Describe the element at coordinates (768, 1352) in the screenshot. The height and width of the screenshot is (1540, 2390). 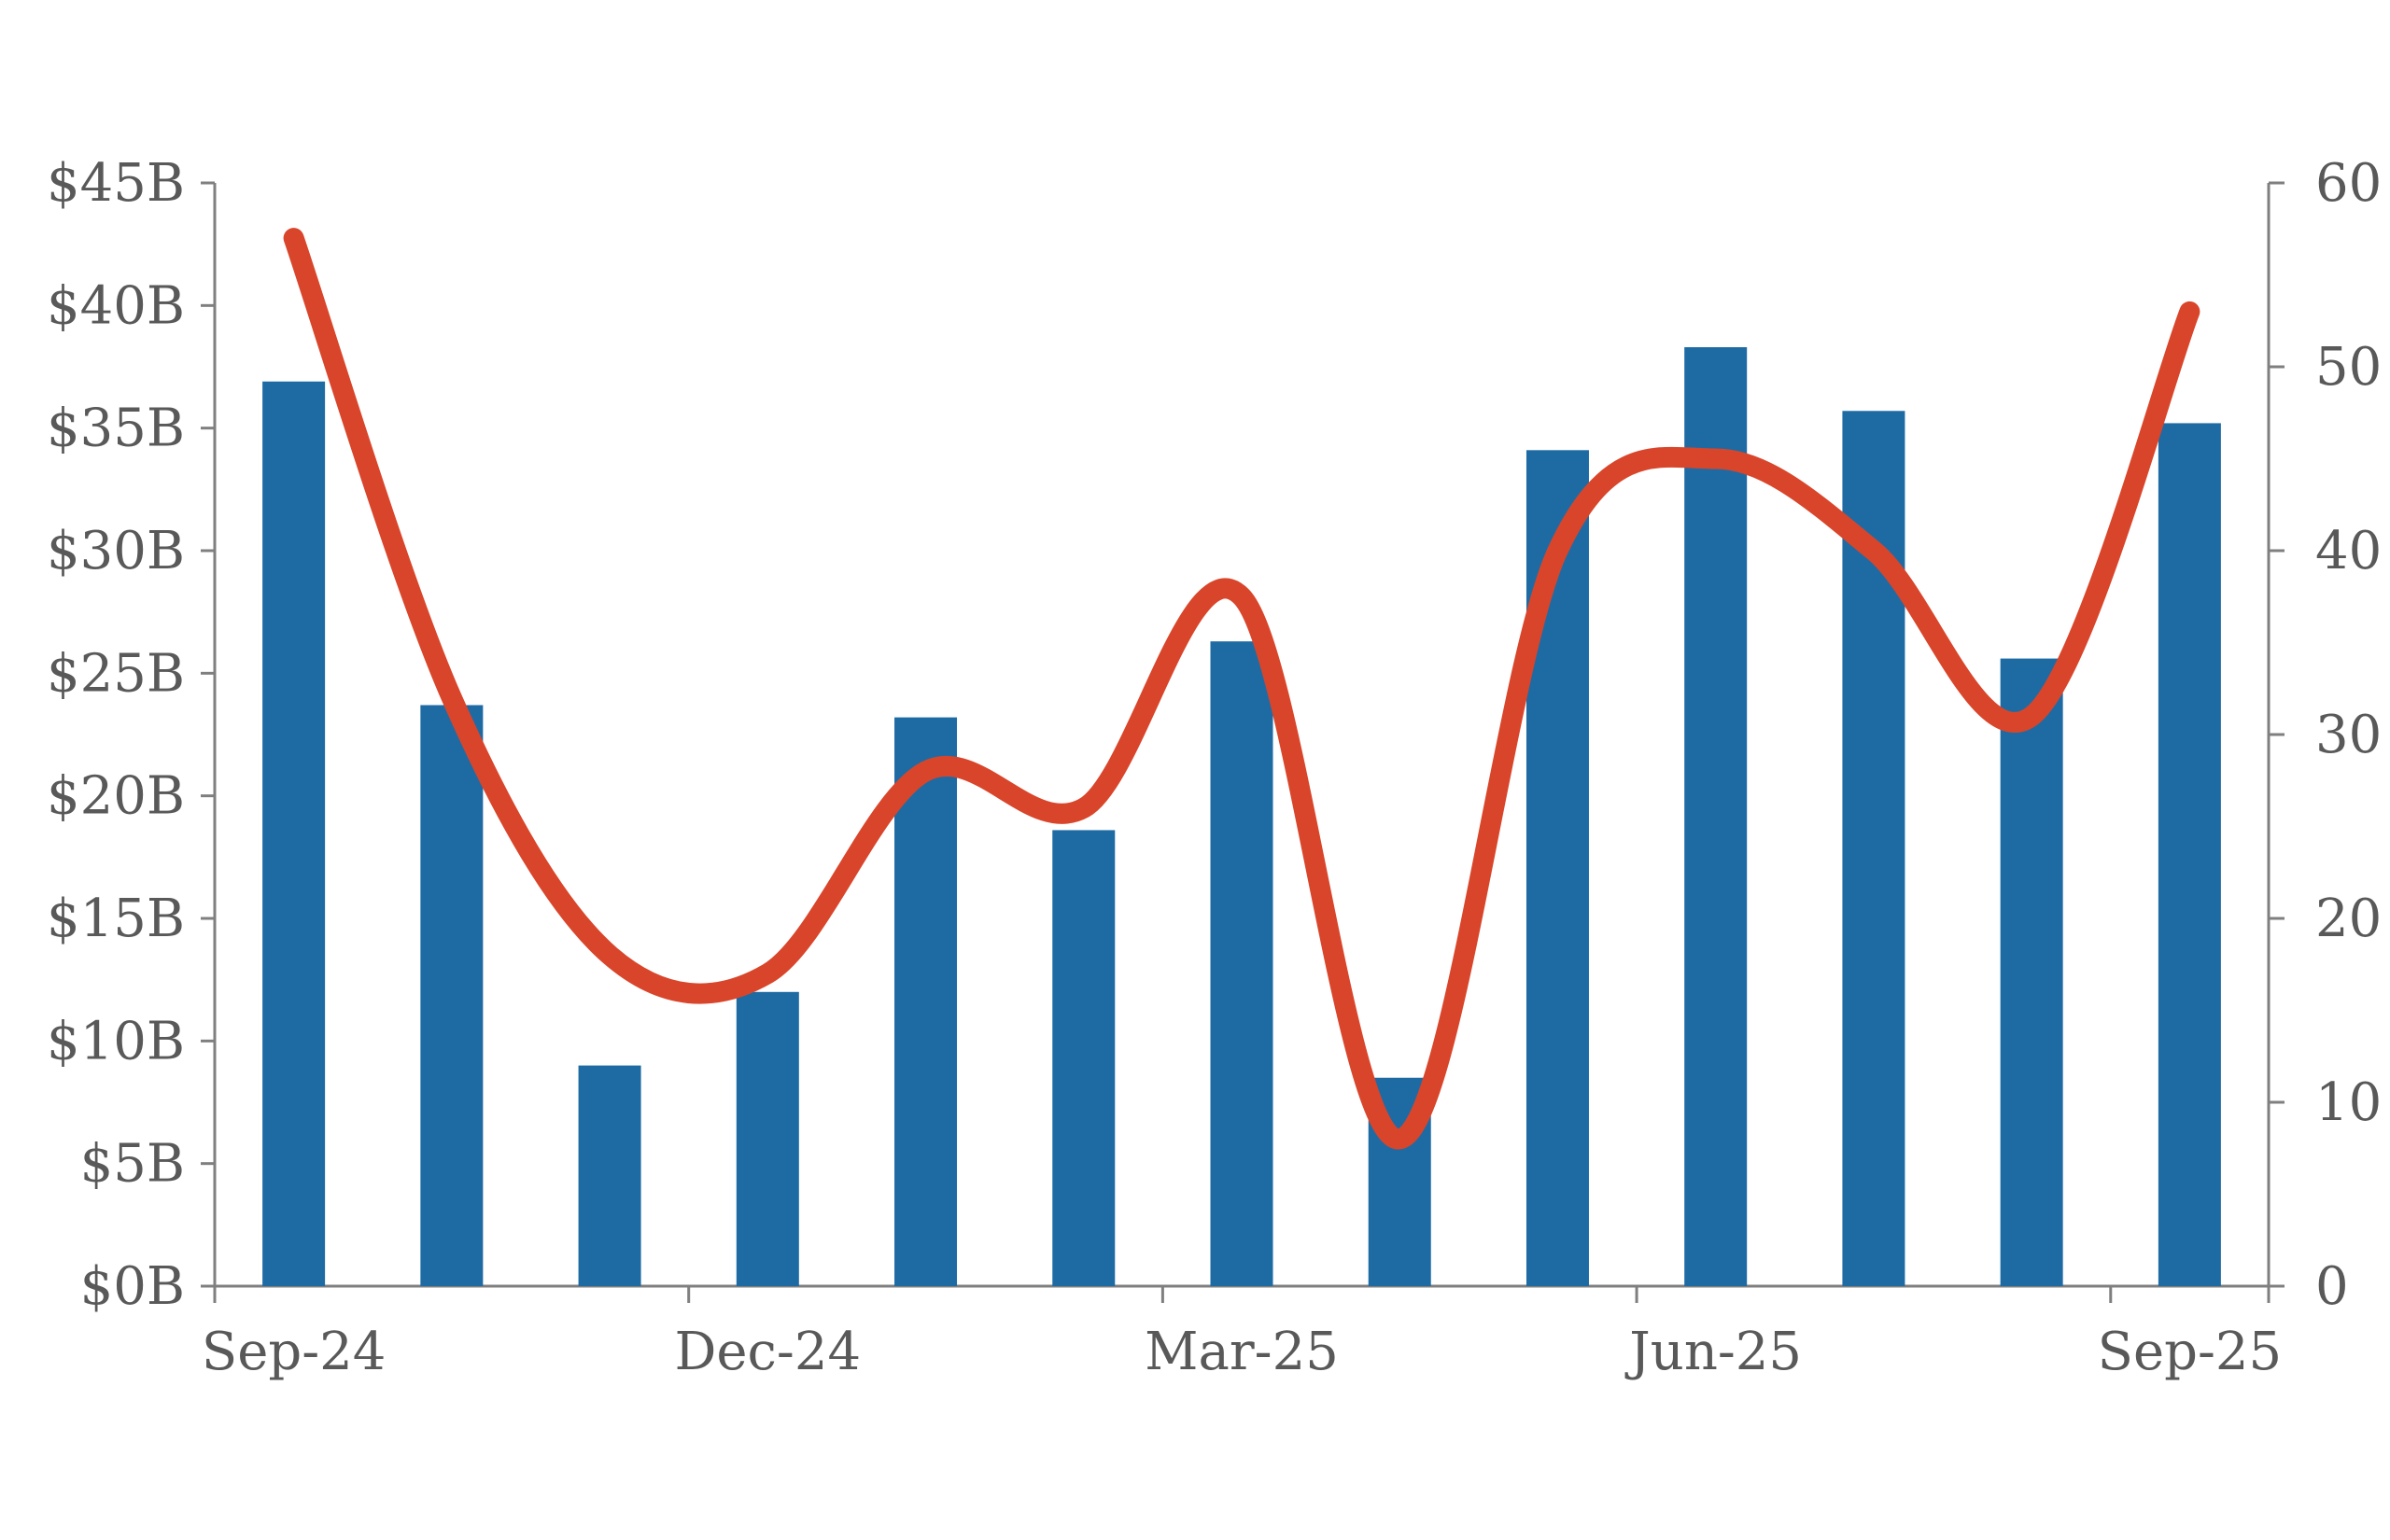
I see `x-axis-month-label: Dec-24` at that location.